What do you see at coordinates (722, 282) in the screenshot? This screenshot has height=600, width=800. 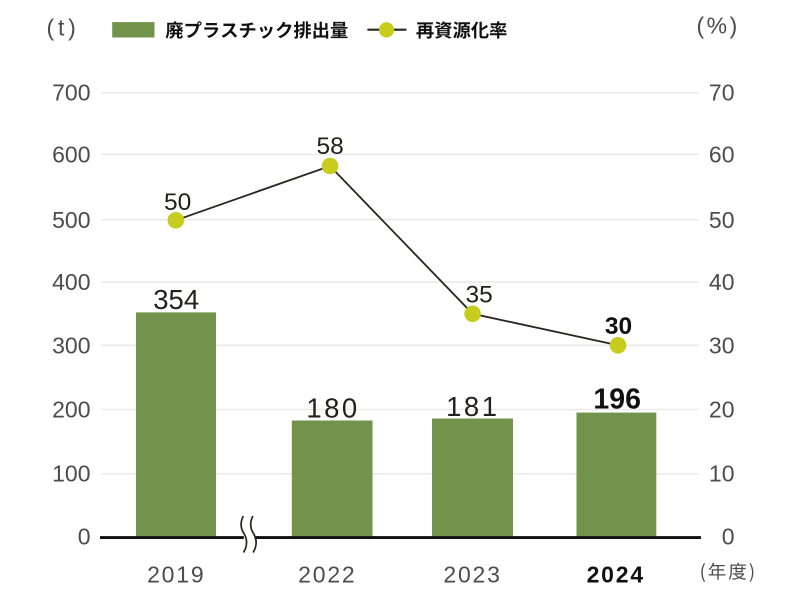 I see `svg-text: 40` at bounding box center [722, 282].